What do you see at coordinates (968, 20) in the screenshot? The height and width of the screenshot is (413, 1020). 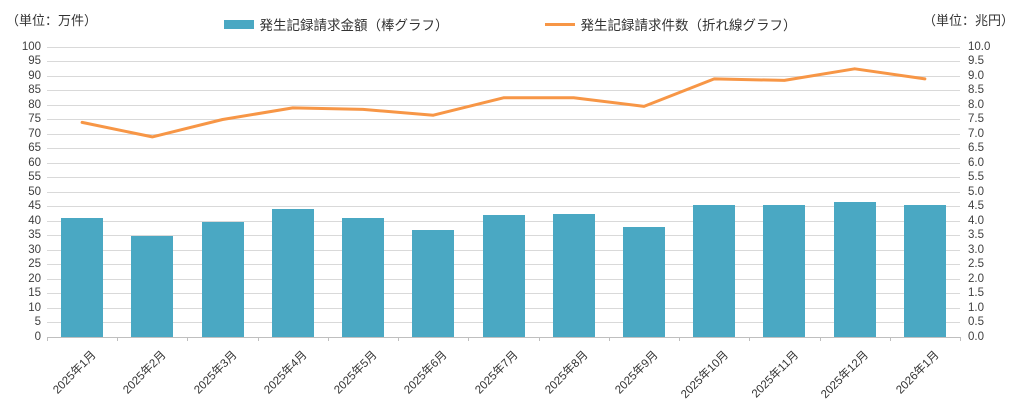 I see `right-axis-unit-label: （単位：兆円）` at bounding box center [968, 20].